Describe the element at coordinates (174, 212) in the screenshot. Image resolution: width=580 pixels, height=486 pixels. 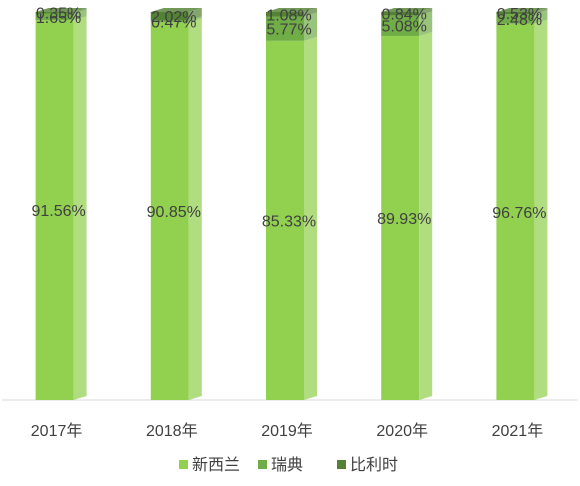
I see `data-label: 90.85%` at that location.